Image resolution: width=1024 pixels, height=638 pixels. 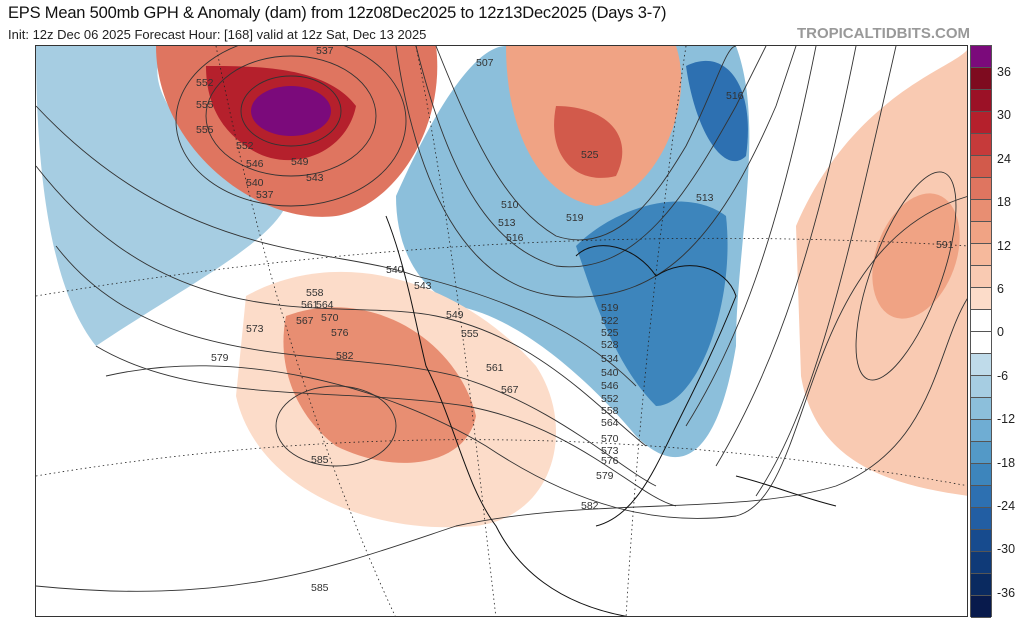 I want to click on colorbar, so click(x=981, y=331).